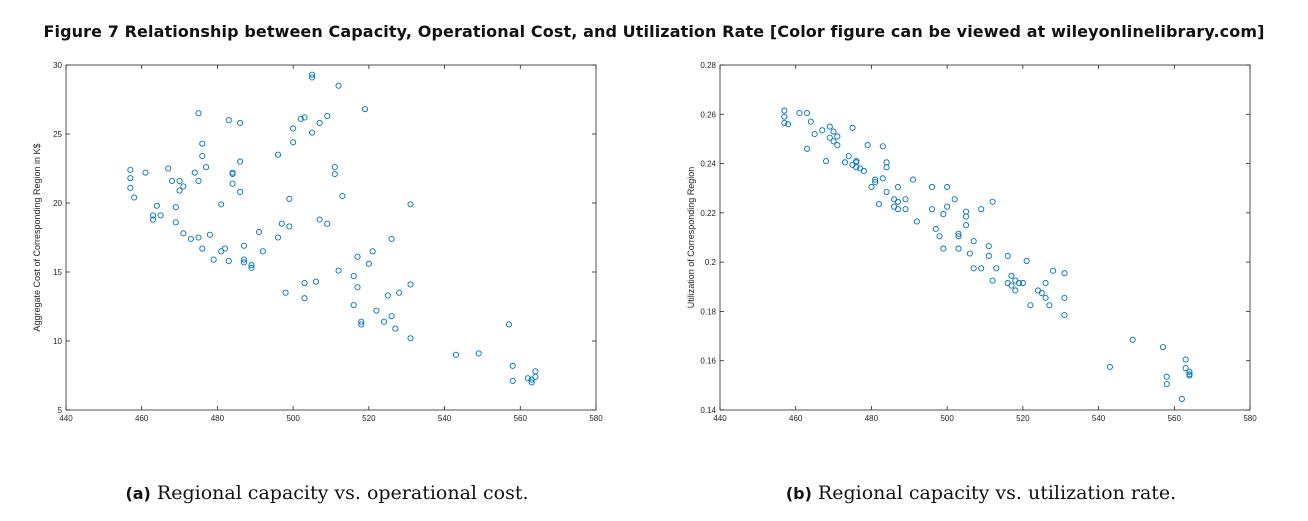 The width and height of the screenshot is (1308, 521). I want to click on chart-b-x-tick-label: 540, so click(1099, 418).